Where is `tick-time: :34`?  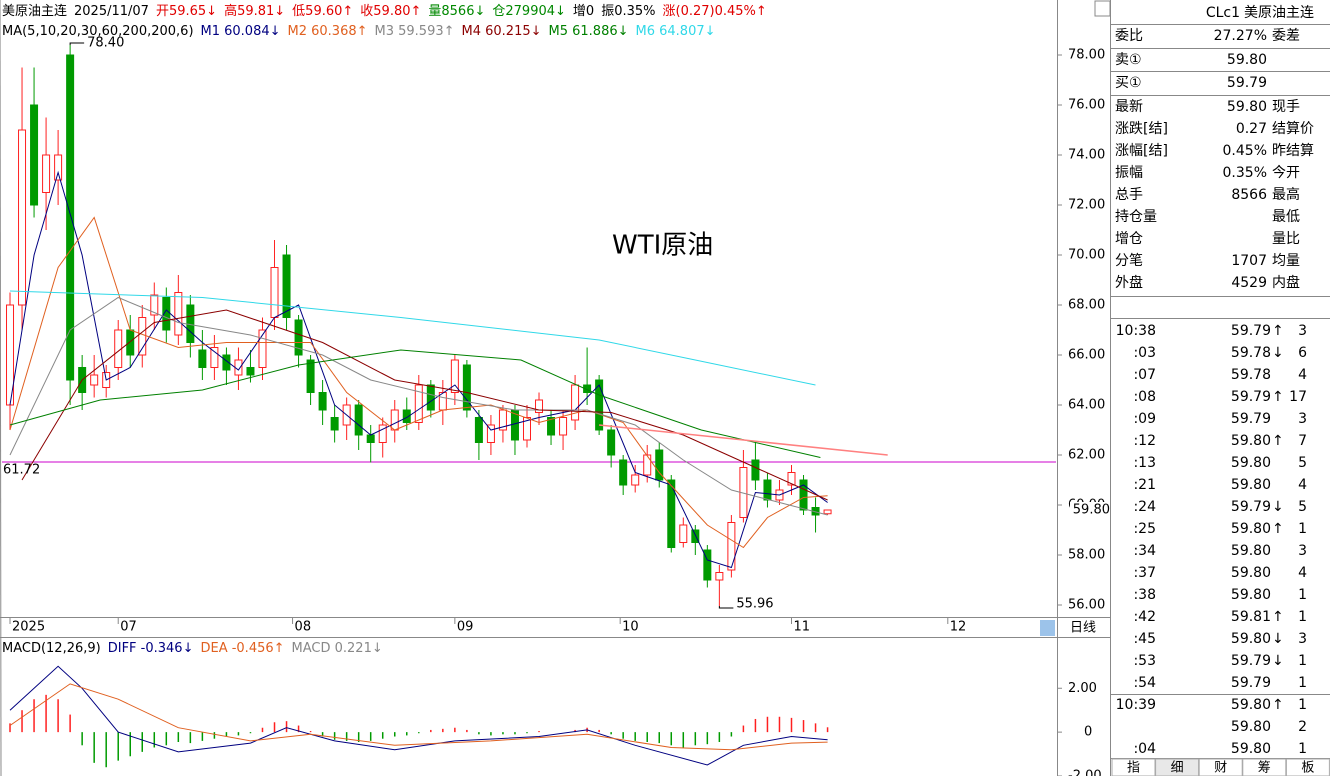
tick-time: :34 is located at coordinates (1144, 551).